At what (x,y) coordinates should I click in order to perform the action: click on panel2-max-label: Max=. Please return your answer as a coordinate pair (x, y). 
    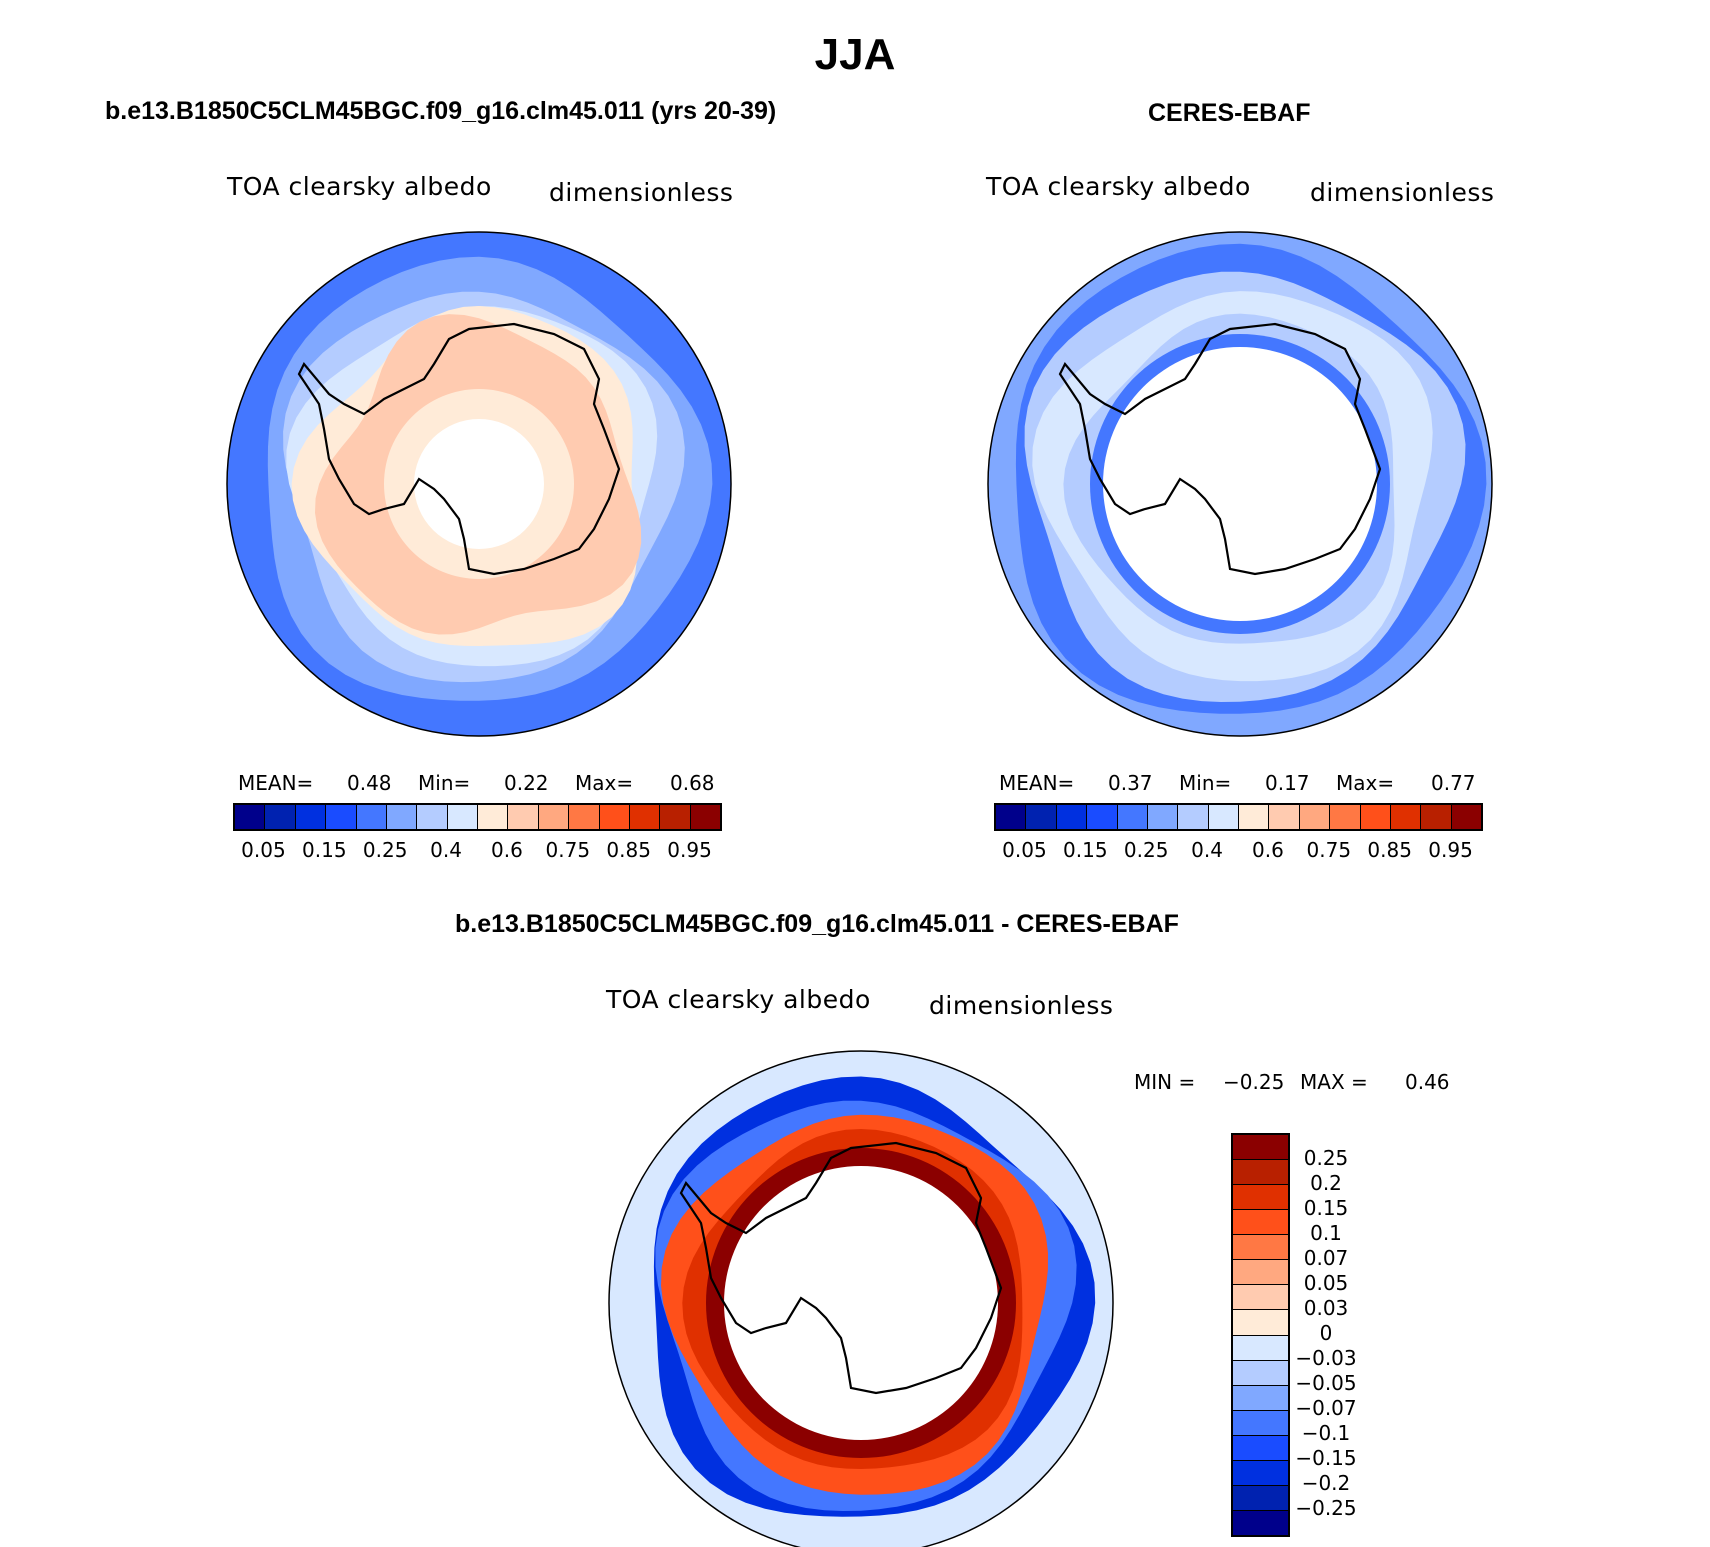
    Looking at the image, I should click on (1365, 783).